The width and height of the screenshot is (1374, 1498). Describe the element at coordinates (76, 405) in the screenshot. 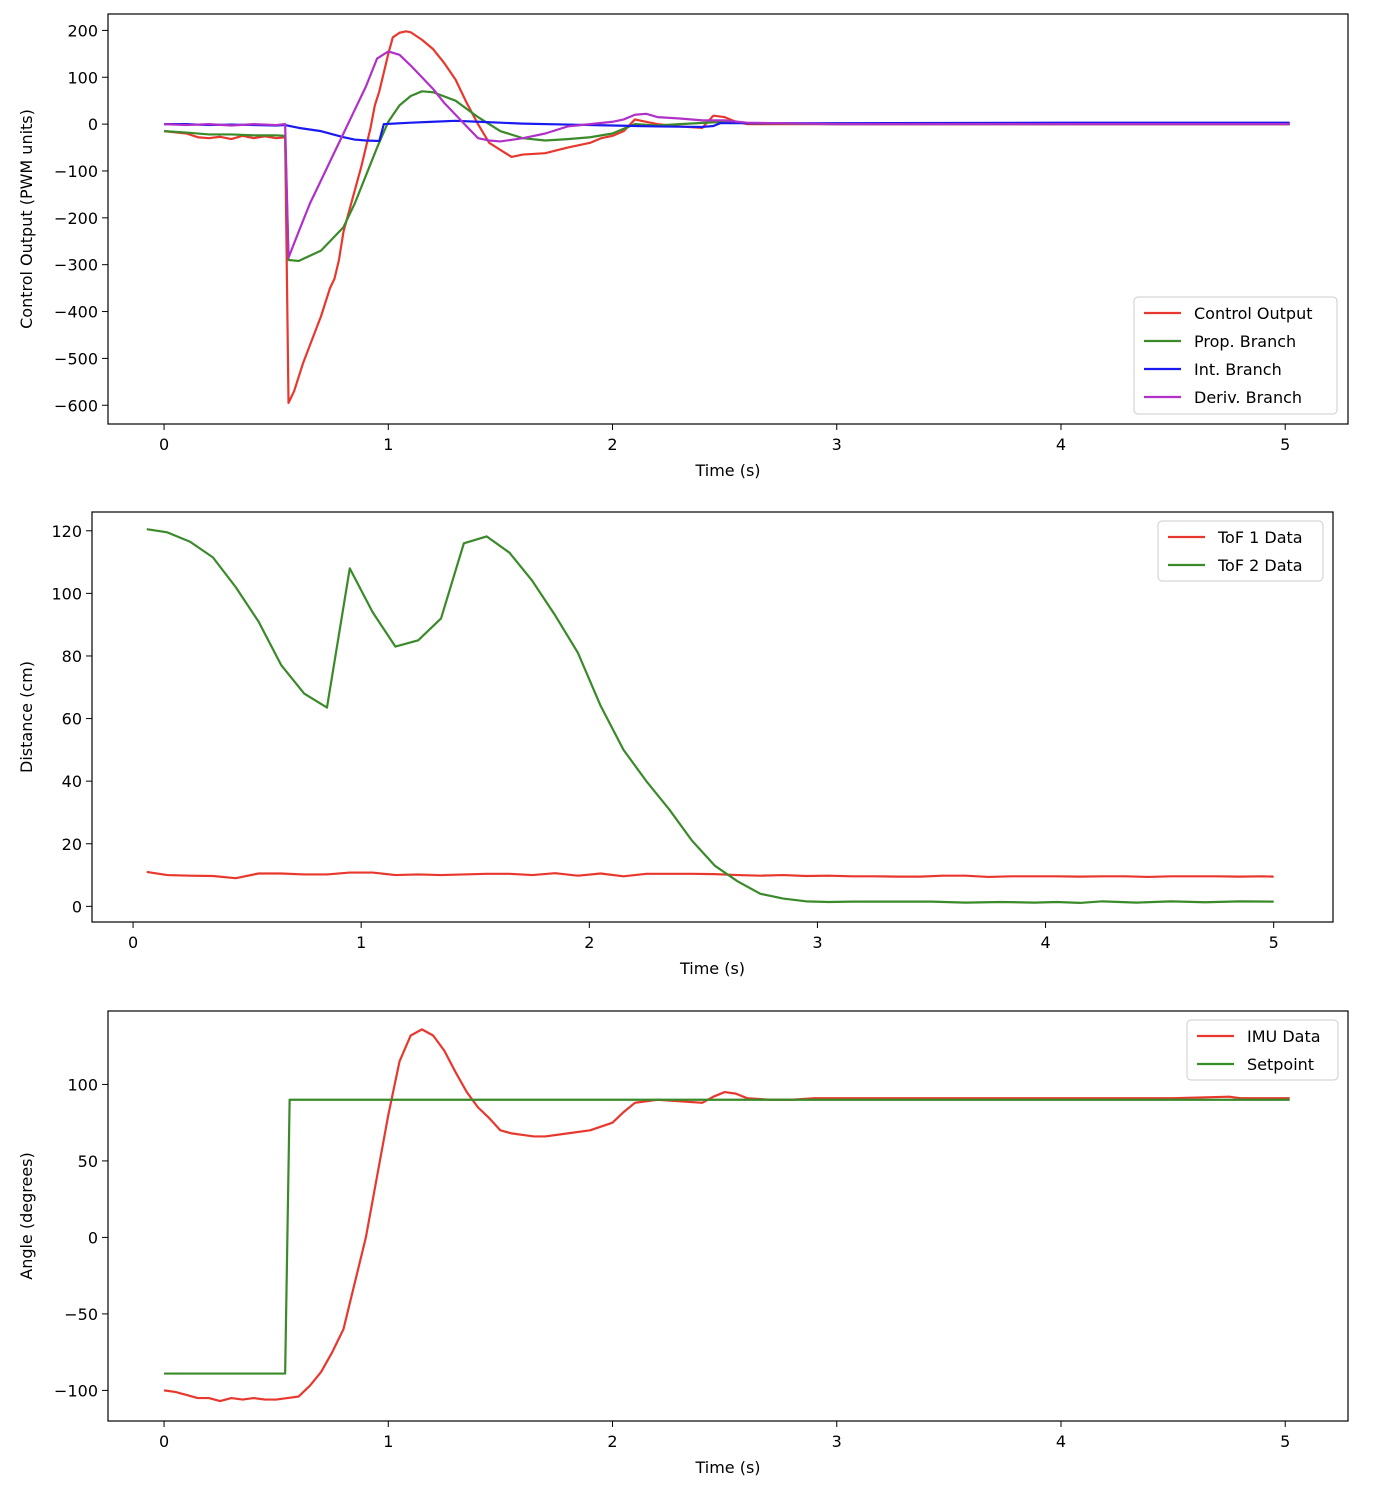

I see `y-tick-label: −600` at that location.